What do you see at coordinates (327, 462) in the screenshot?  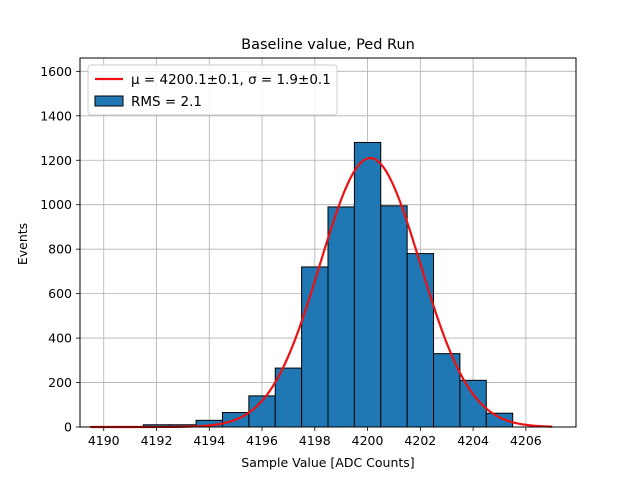 I see `x-axis-label: Sample Value [ADC Counts]` at bounding box center [327, 462].